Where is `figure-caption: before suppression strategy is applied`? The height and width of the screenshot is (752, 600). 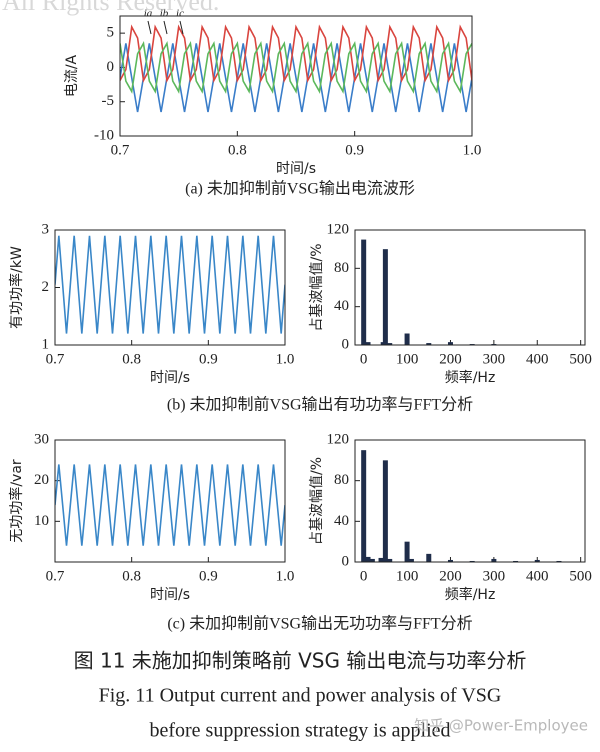 figure-caption: before suppression strategy is applied is located at coordinates (299, 731).